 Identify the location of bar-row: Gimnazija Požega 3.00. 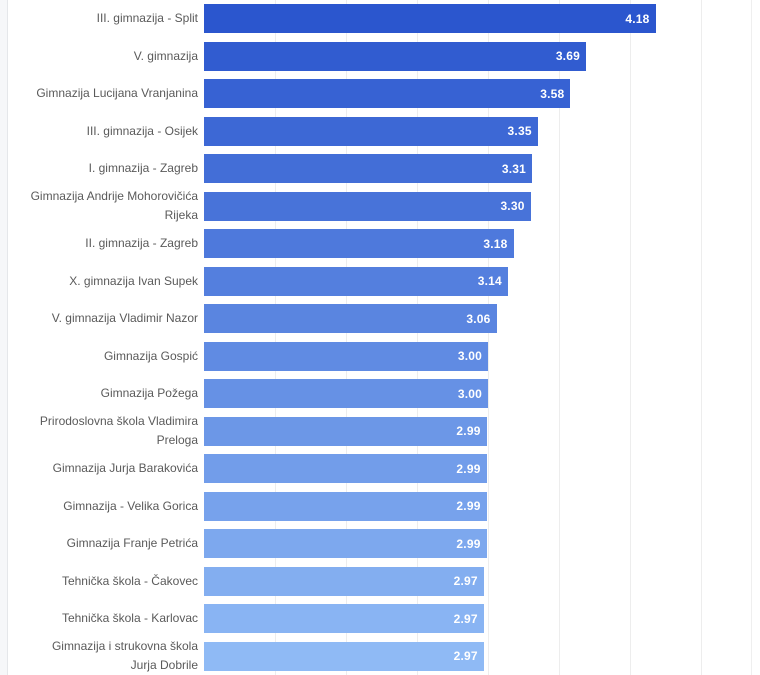
(380, 394).